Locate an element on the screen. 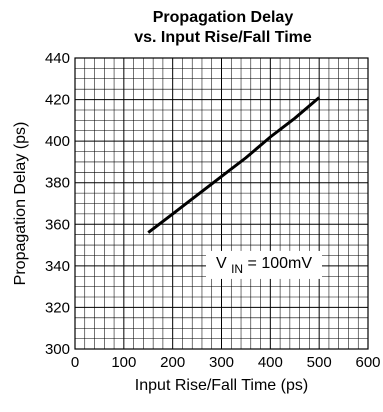 The width and height of the screenshot is (383, 412). x-tick-label: 300 is located at coordinates (221, 362).